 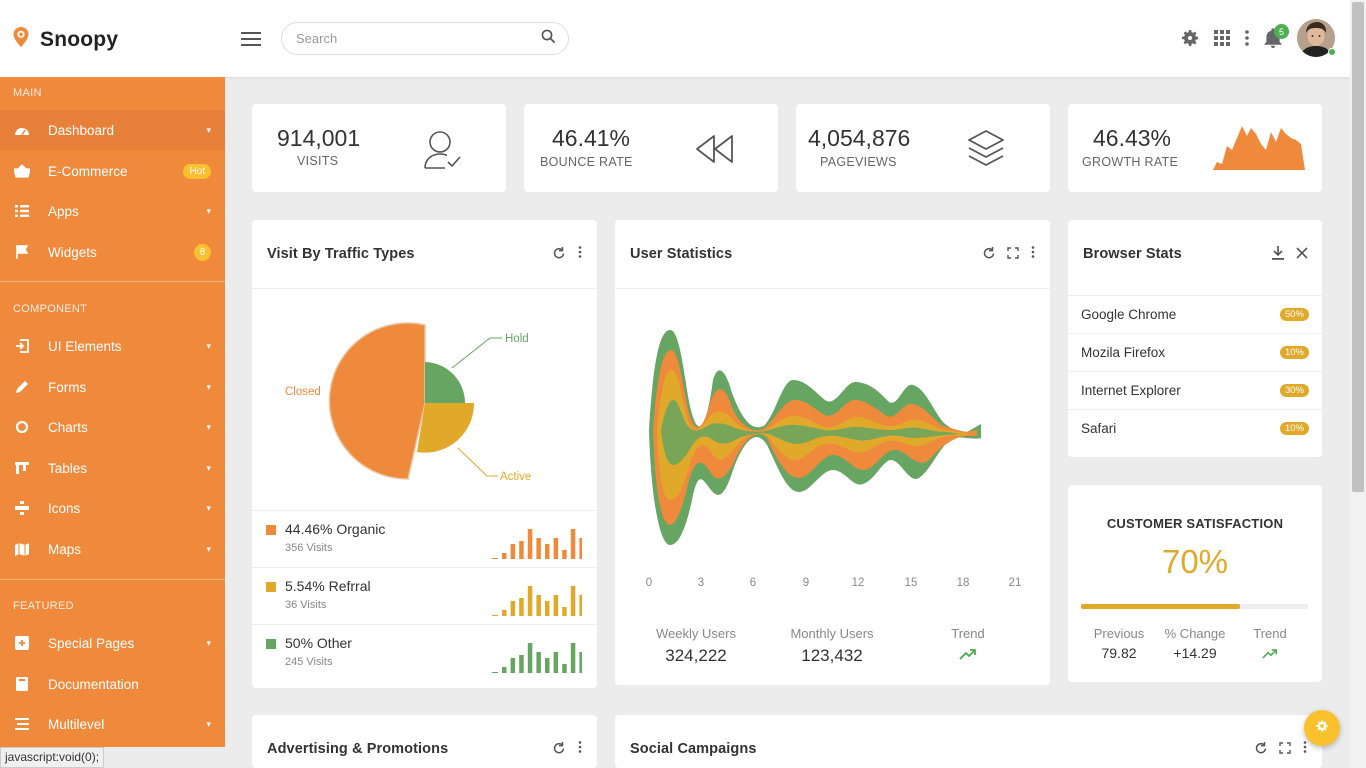 What do you see at coordinates (22, 549) in the screenshot?
I see `map-icon` at bounding box center [22, 549].